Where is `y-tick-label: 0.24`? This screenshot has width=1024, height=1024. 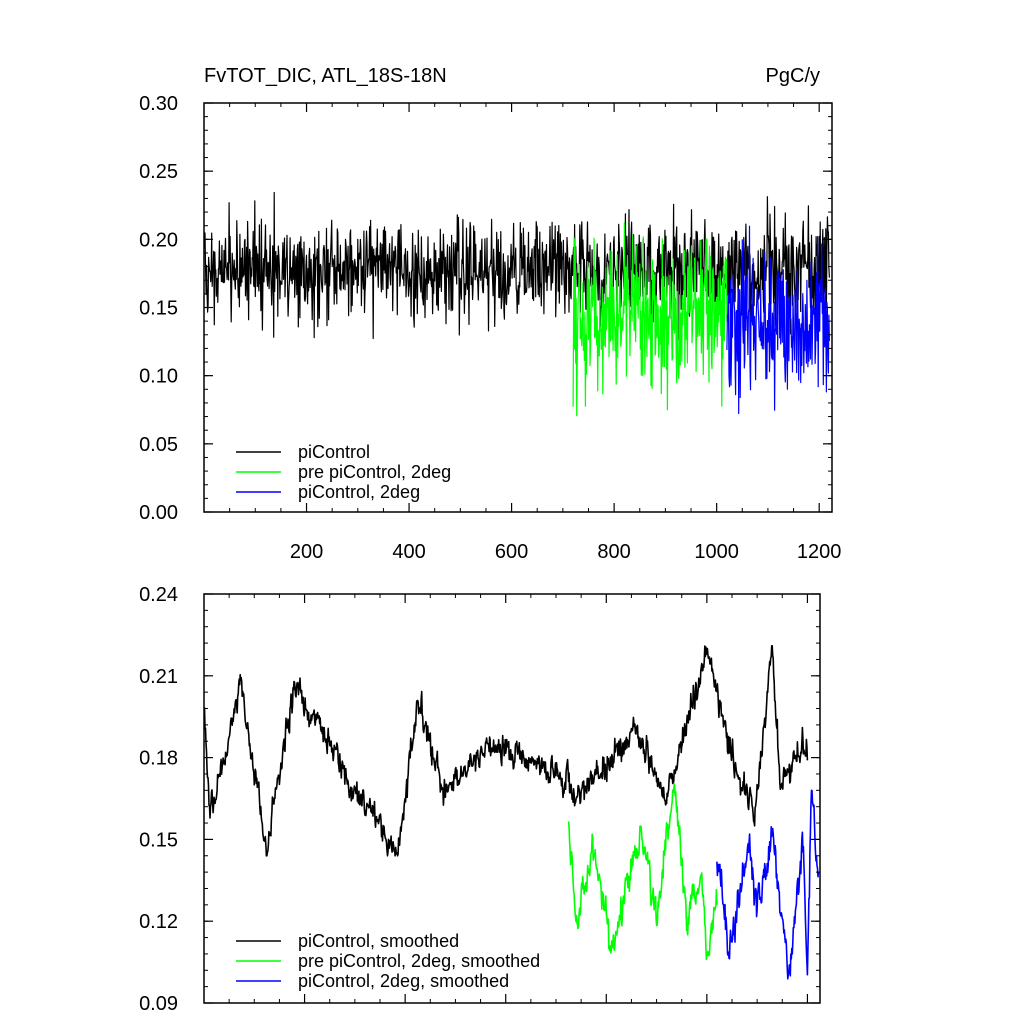 y-tick-label: 0.24 is located at coordinates (158, 595).